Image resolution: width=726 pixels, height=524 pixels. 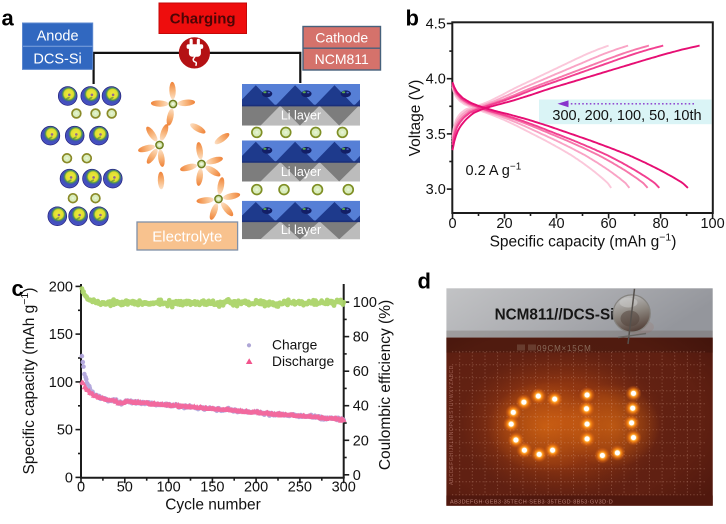 I want to click on svg-text: Voltage (V), so click(x=415, y=118).